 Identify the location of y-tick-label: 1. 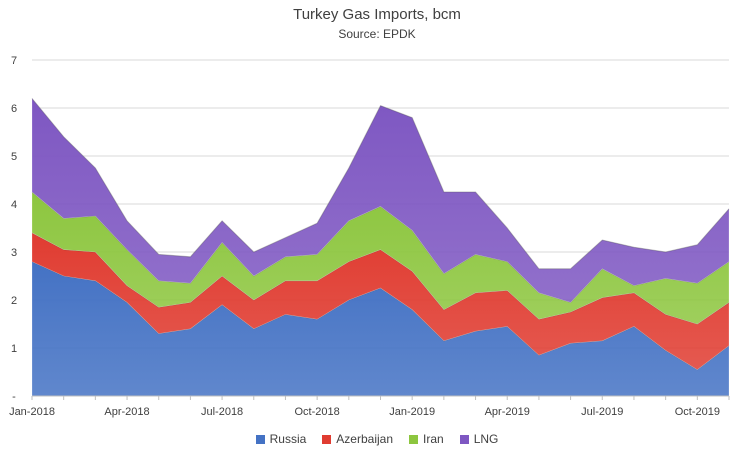
(14, 349).